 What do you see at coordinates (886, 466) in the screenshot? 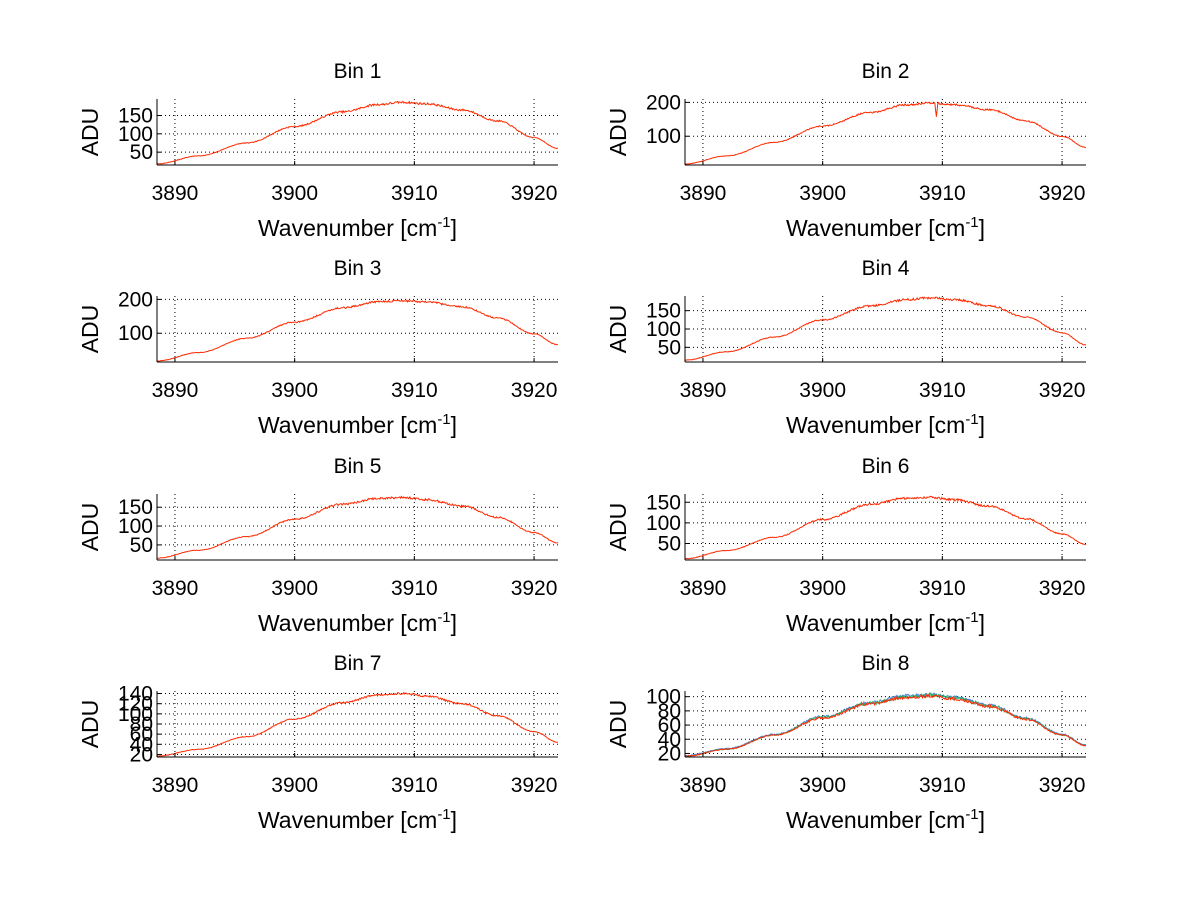
I see `chart-title: Bin 6` at bounding box center [886, 466].